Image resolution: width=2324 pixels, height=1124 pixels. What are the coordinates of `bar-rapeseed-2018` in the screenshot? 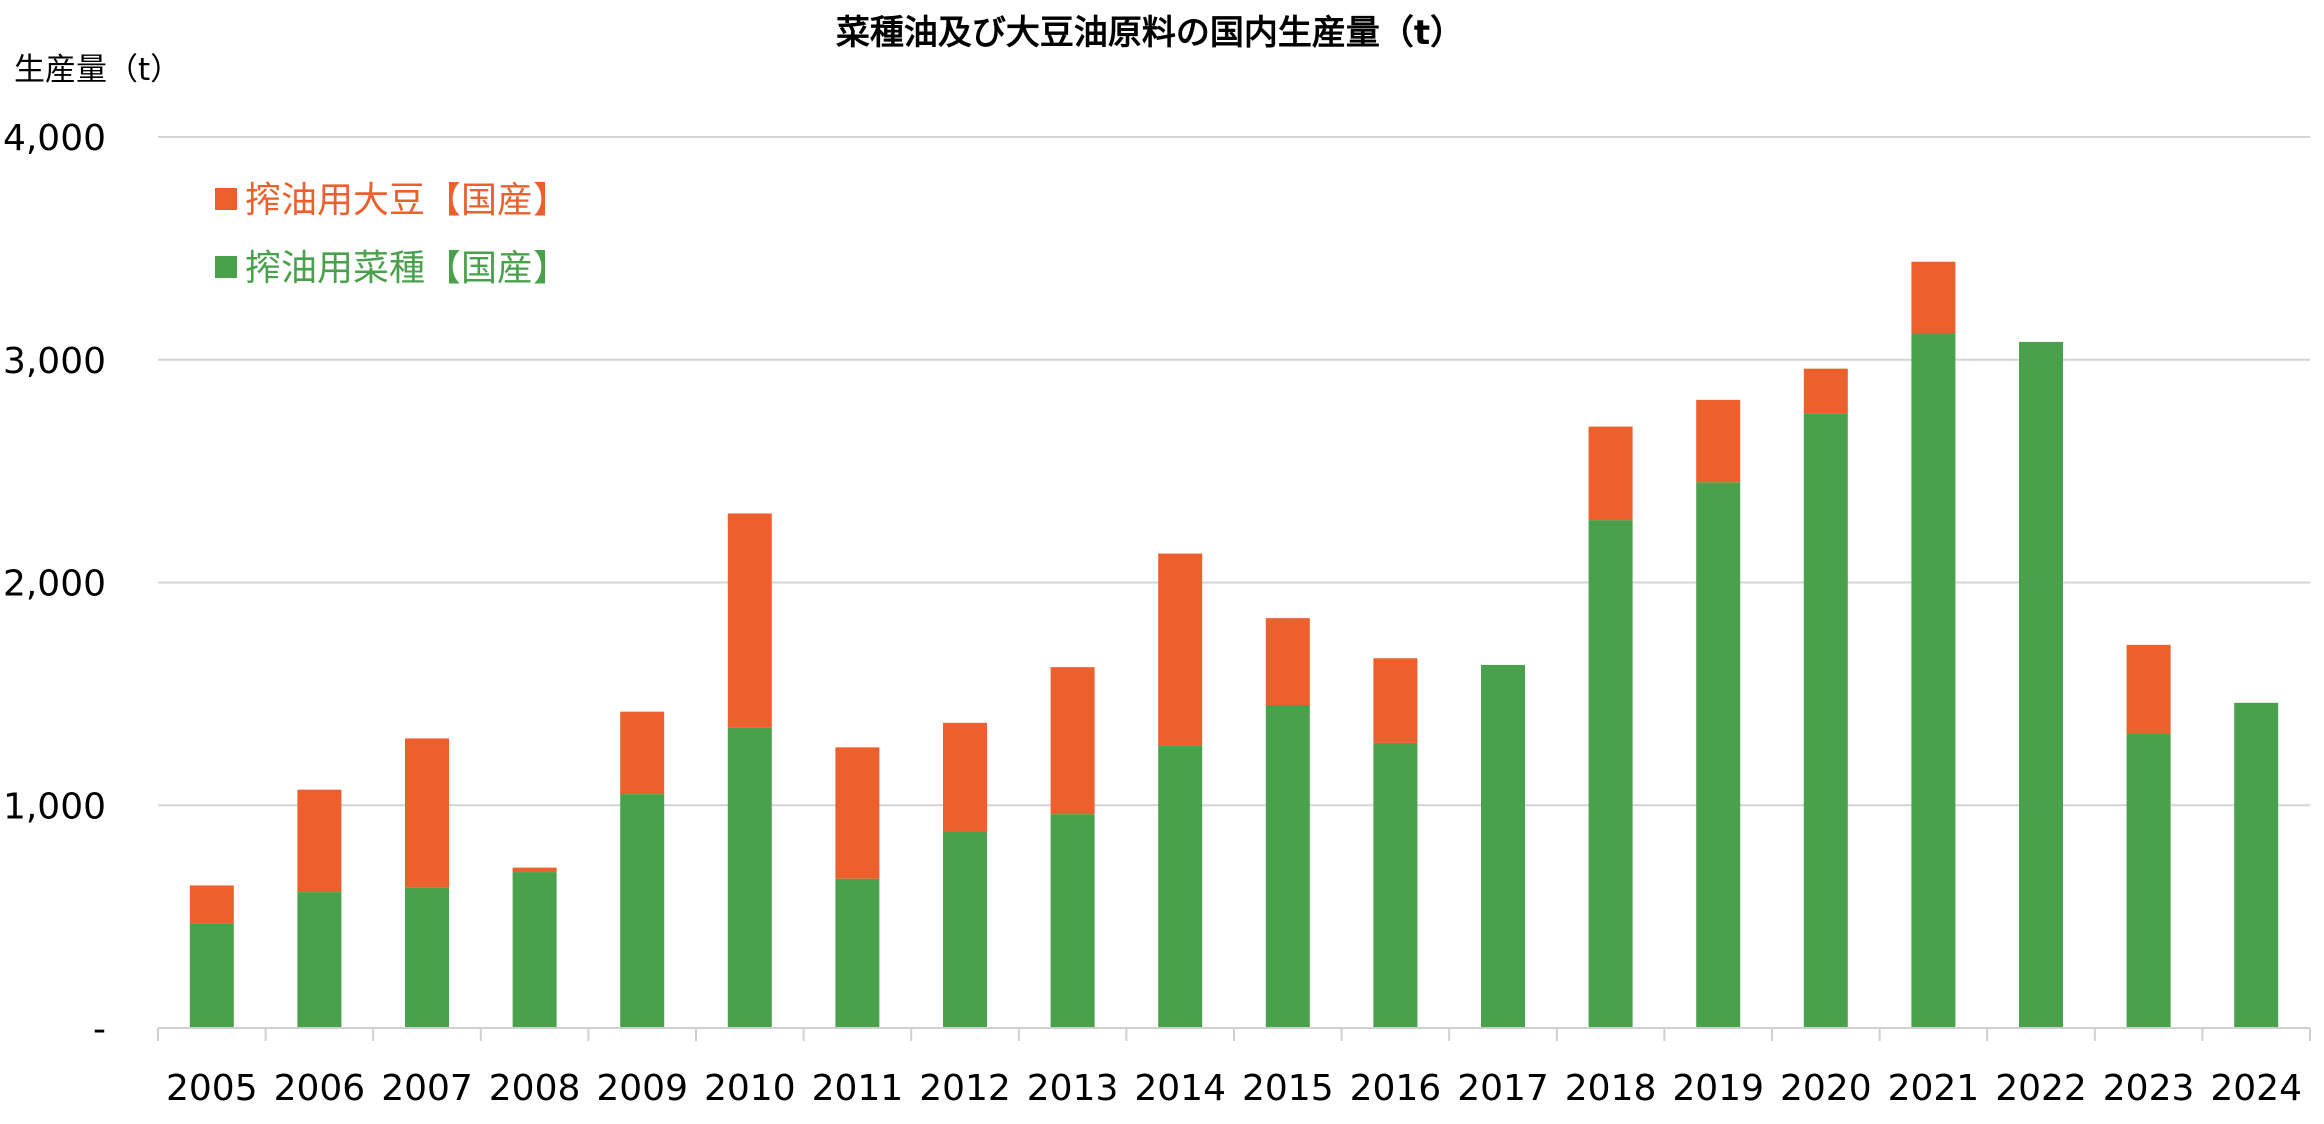 It's located at (1610, 774).